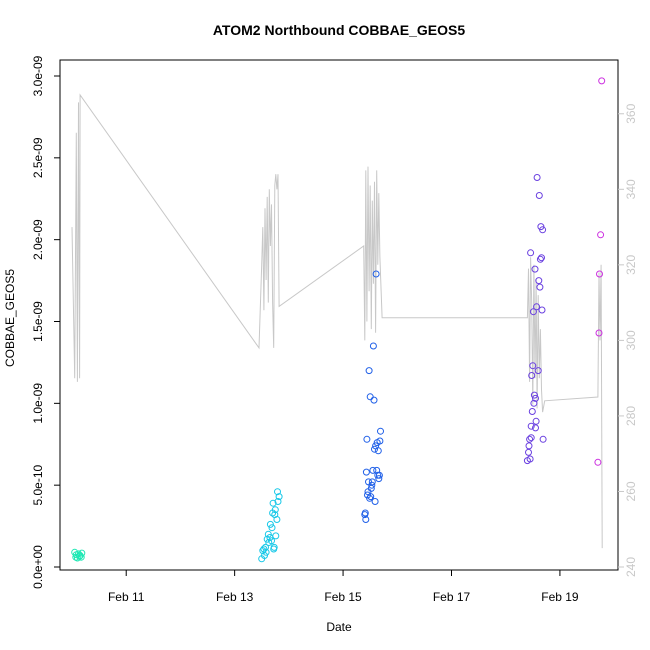  I want to click on y-tick-label: 1.5e-09, so click(38, 321).